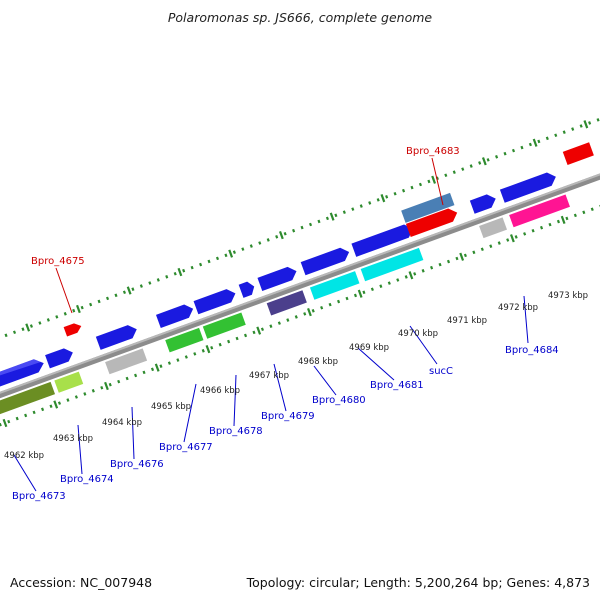 This screenshot has width=600, height=600. Describe the element at coordinates (69, 382) in the screenshot. I see `feature-bpro-4674-function` at that location.